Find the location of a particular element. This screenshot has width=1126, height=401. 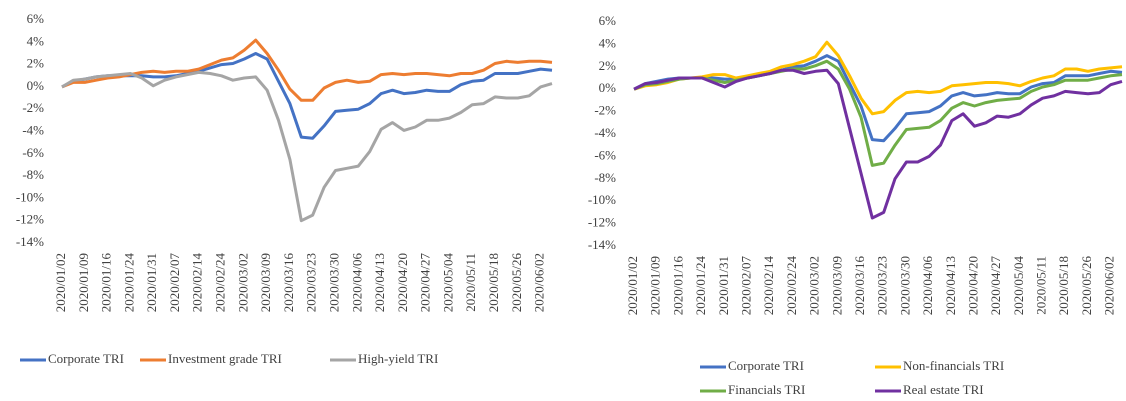

legend-label: Real estate TRI is located at coordinates (943, 389).